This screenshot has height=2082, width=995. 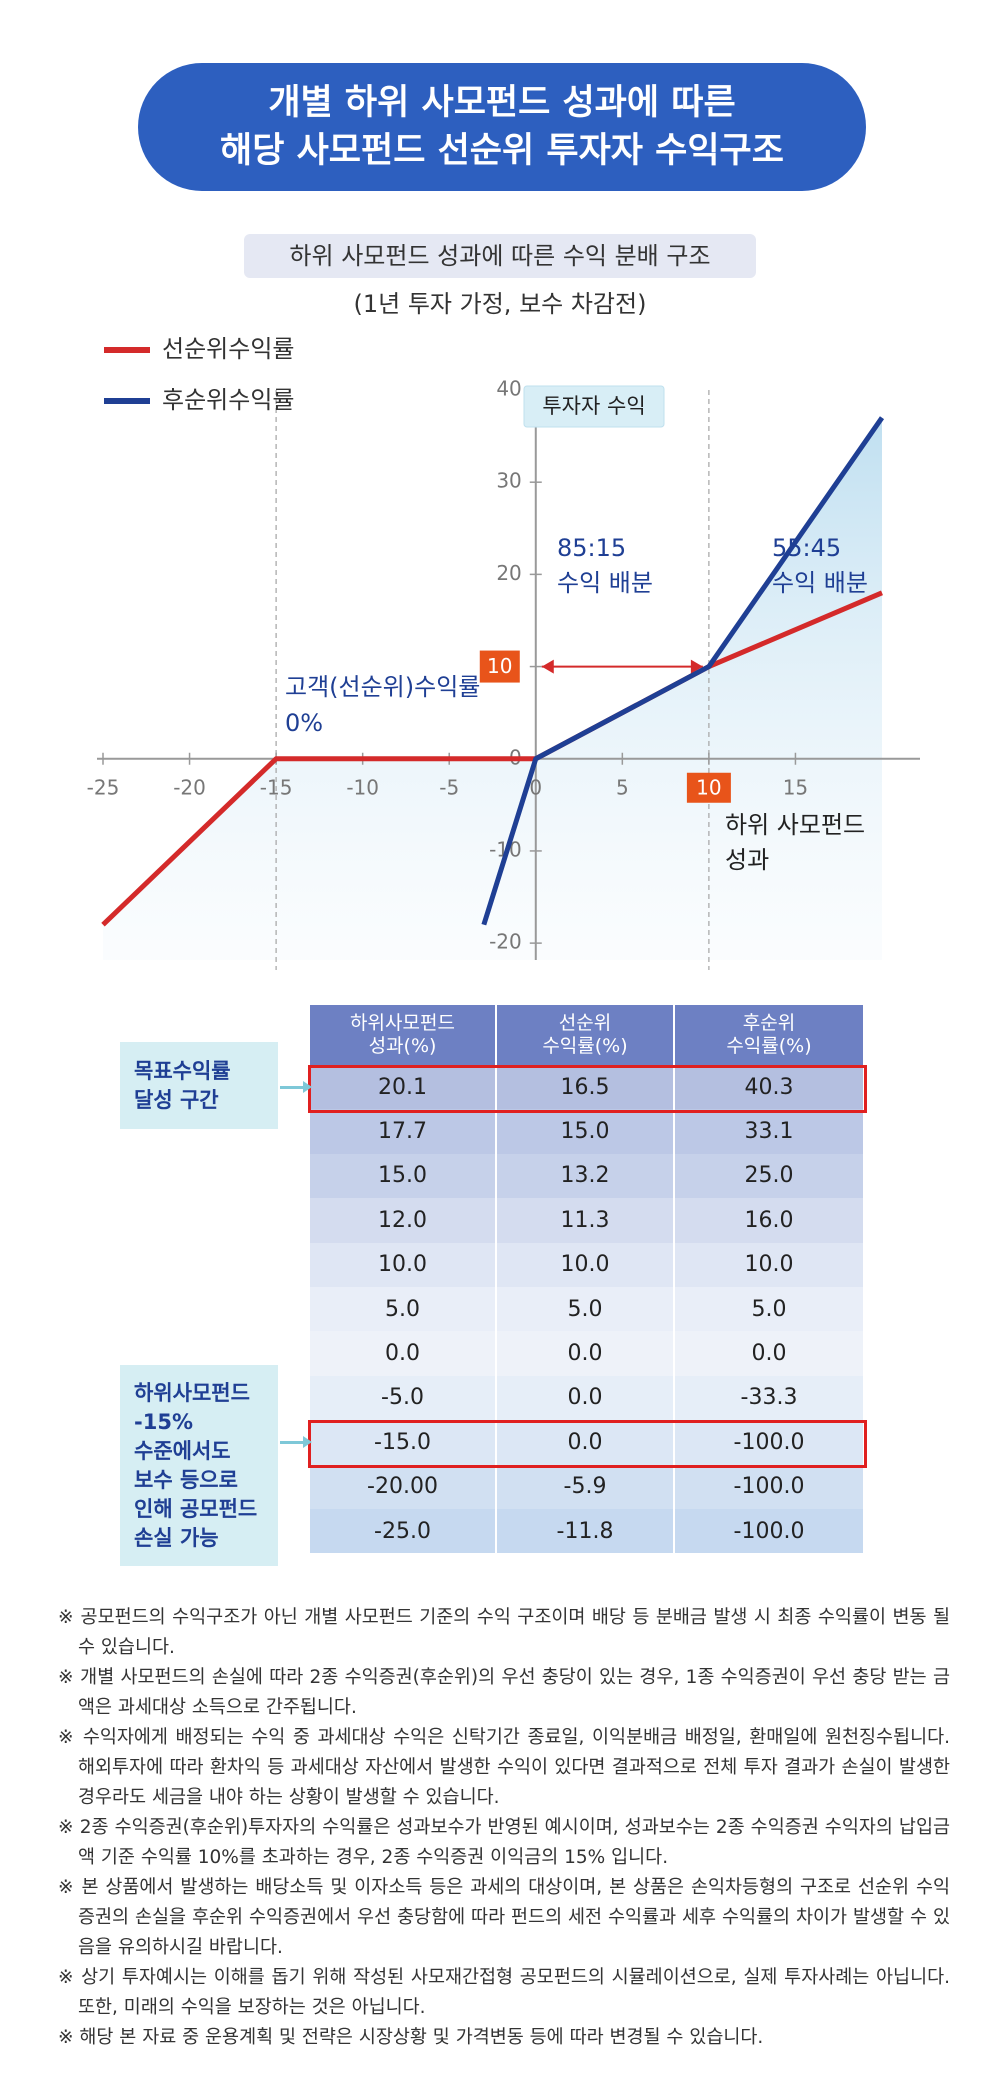 I want to click on chart-subtitle: (1년 투자 가정, 보수 차감전), so click(x=500, y=304).